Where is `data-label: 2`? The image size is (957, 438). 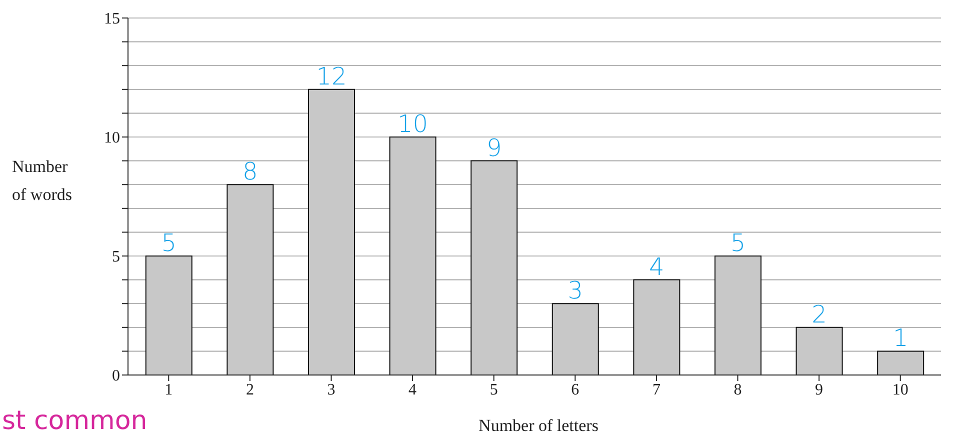
data-label: 2 is located at coordinates (819, 314).